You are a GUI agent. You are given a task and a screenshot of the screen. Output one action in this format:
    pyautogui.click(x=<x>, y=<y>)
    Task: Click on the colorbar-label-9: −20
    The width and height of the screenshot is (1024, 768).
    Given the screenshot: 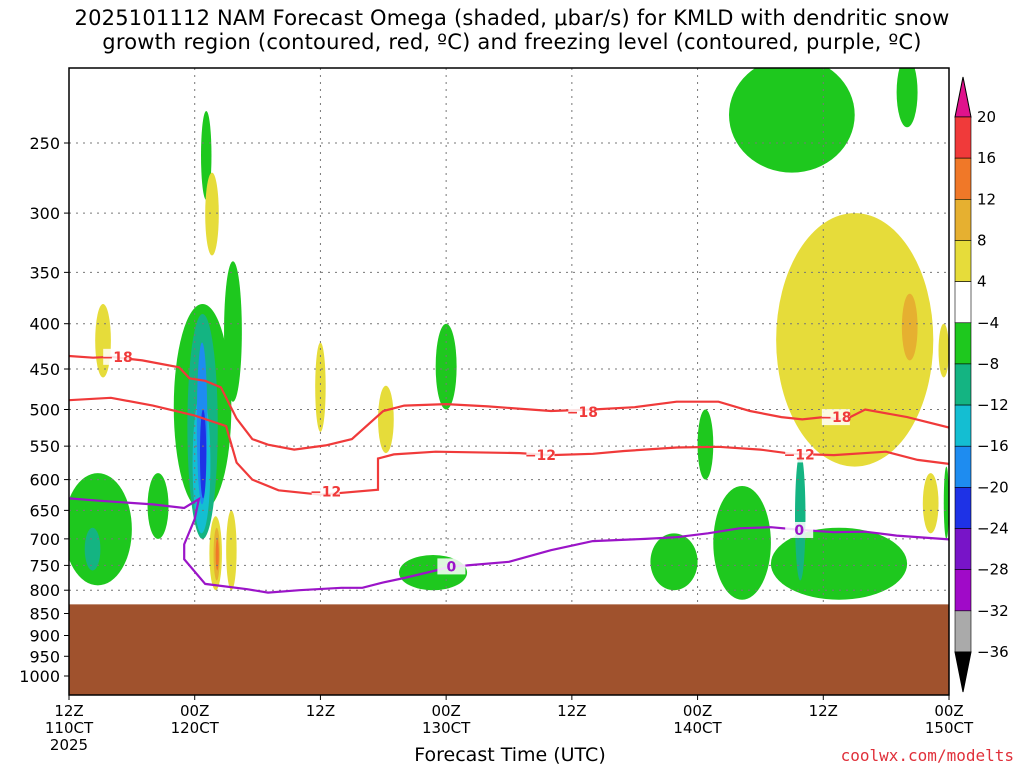 What is the action you would take?
    pyautogui.click(x=993, y=487)
    